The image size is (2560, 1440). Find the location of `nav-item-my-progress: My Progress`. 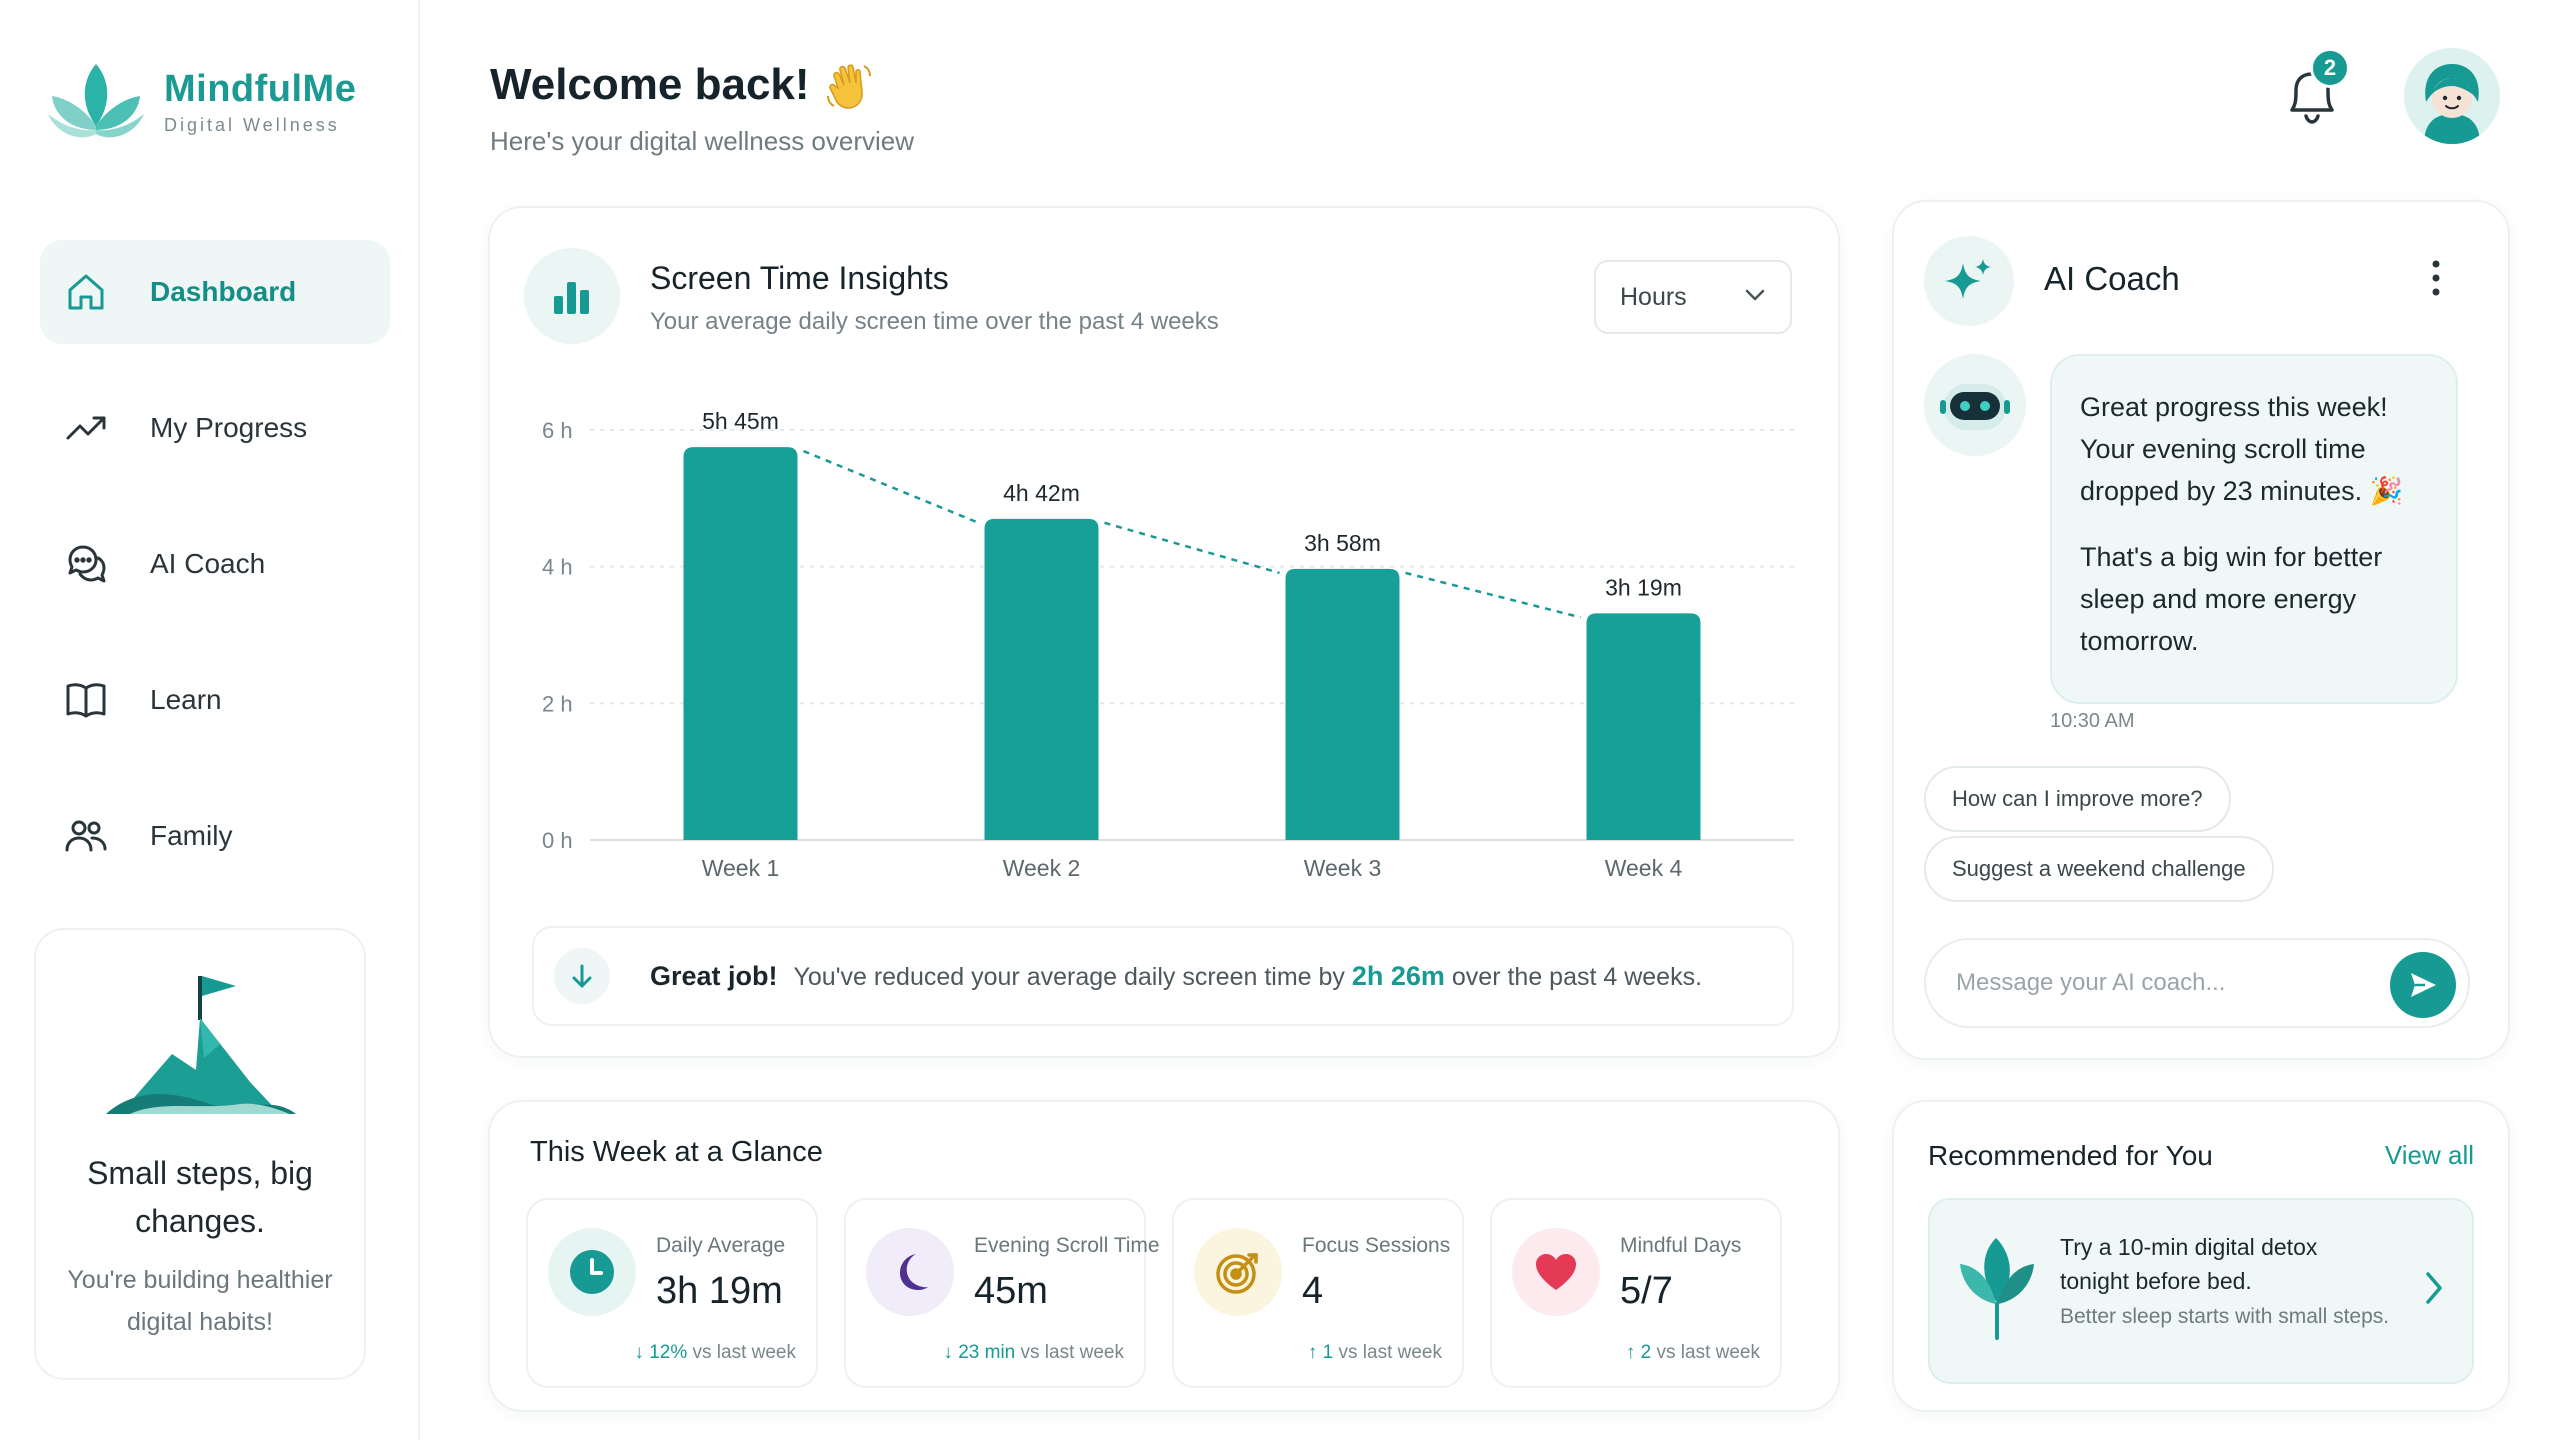

nav-item-my-progress: My Progress is located at coordinates (215, 428).